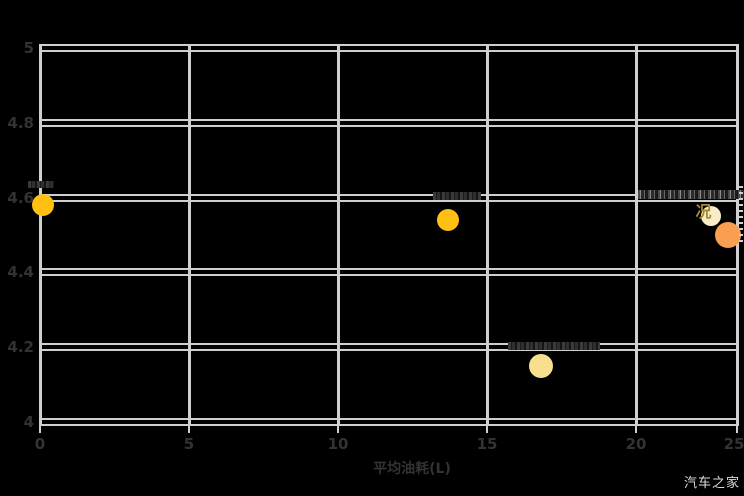 This screenshot has height=496, width=744. I want to click on watermark: 汽车之家, so click(711, 483).